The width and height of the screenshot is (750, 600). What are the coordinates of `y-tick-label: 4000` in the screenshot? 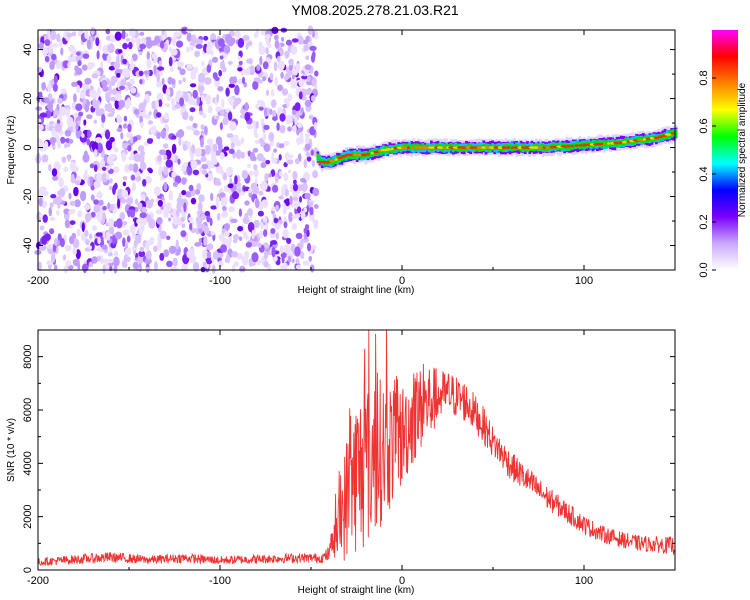 It's located at (28, 463).